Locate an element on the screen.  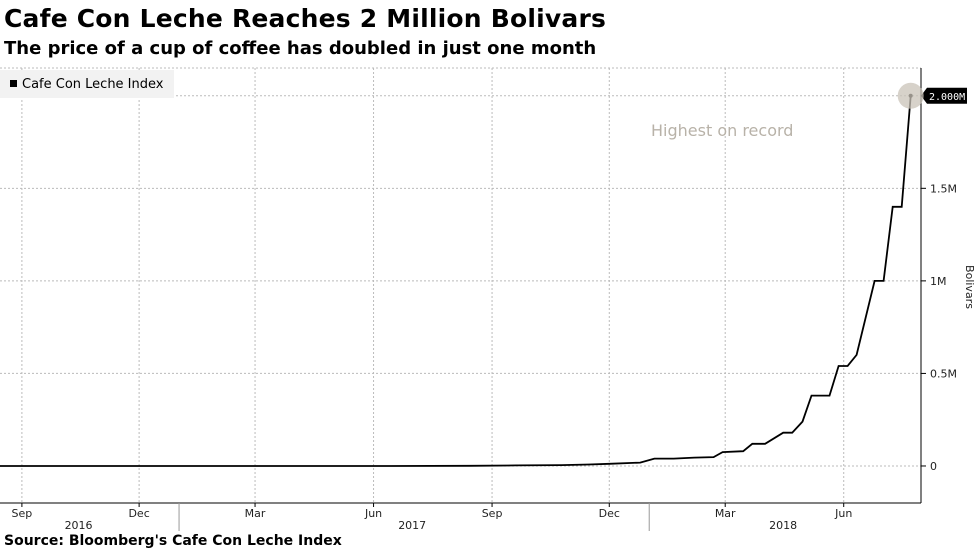
y-tick-label: 1.5M is located at coordinates (943, 188).